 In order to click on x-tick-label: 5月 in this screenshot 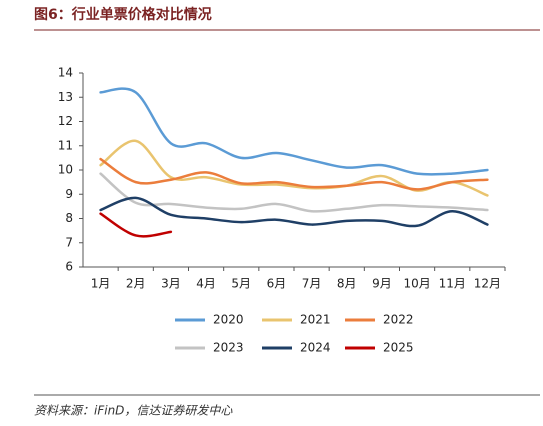, I will do `click(241, 284)`.